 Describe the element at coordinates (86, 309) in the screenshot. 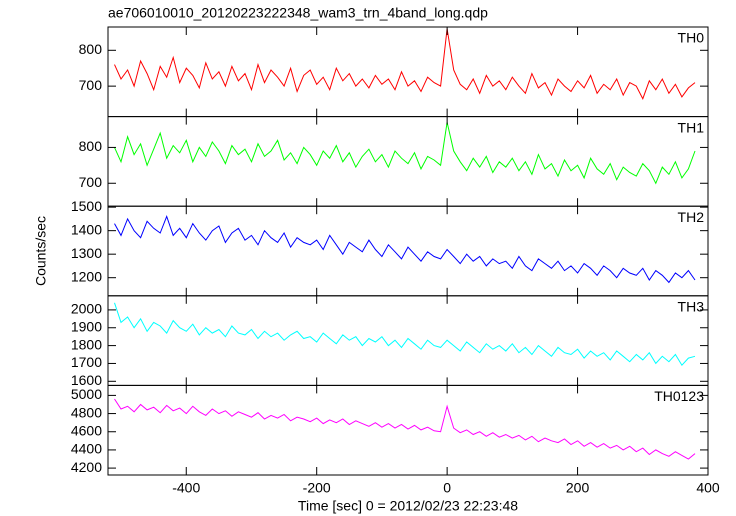

I see `y-tick-label: 2000` at that location.